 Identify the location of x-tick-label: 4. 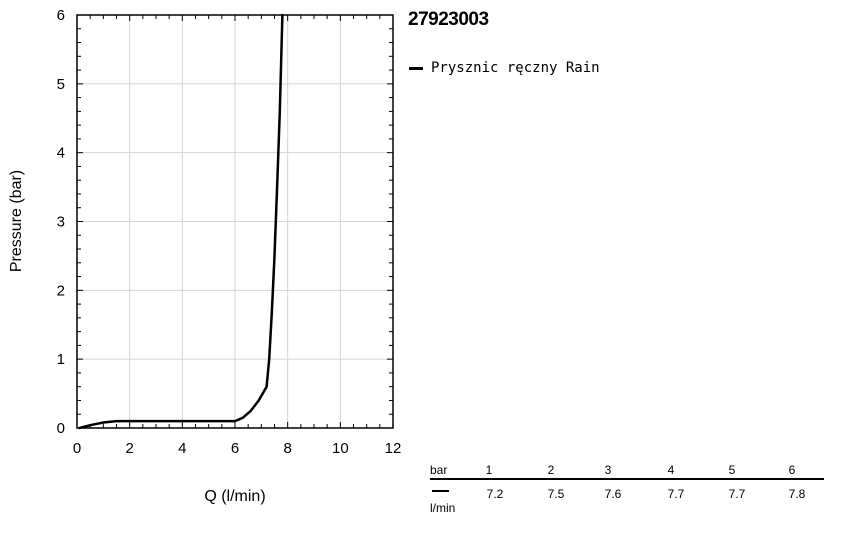
(182, 448).